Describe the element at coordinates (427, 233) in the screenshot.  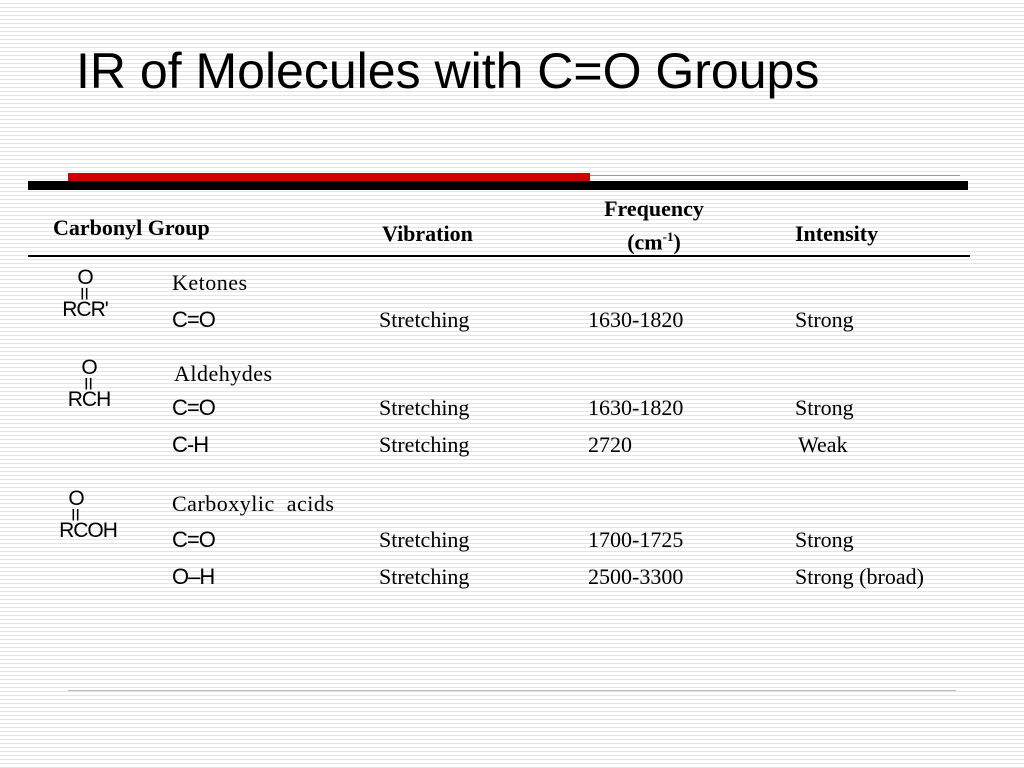
I see `header-vibration: Vibration` at that location.